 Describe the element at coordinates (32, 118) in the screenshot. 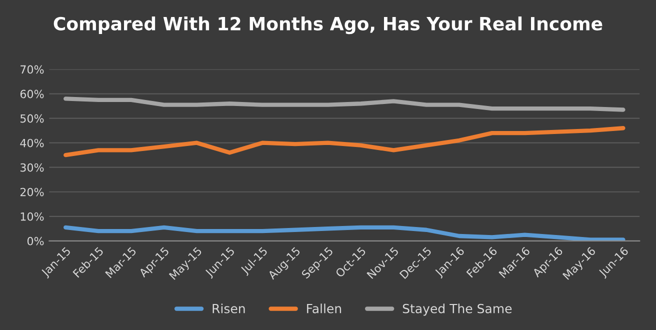

I see `y-tick-label: 50%` at that location.